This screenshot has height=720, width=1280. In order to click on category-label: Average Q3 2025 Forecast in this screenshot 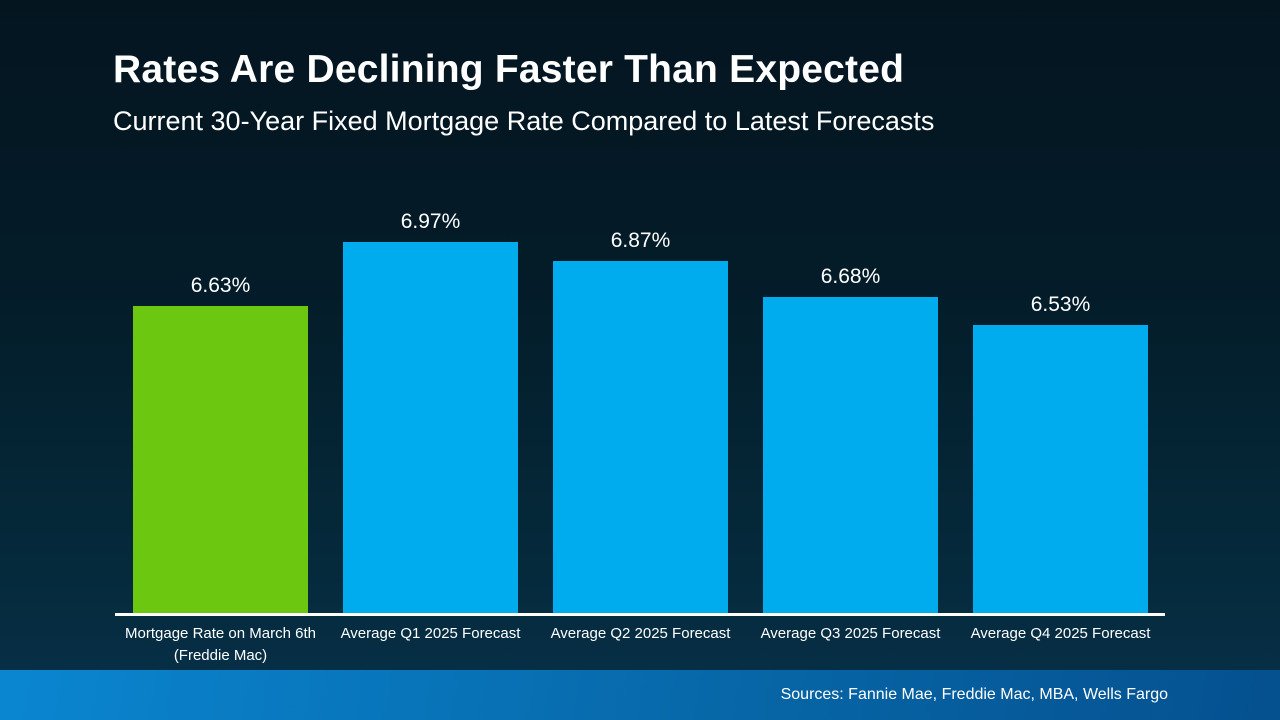, I will do `click(850, 633)`.